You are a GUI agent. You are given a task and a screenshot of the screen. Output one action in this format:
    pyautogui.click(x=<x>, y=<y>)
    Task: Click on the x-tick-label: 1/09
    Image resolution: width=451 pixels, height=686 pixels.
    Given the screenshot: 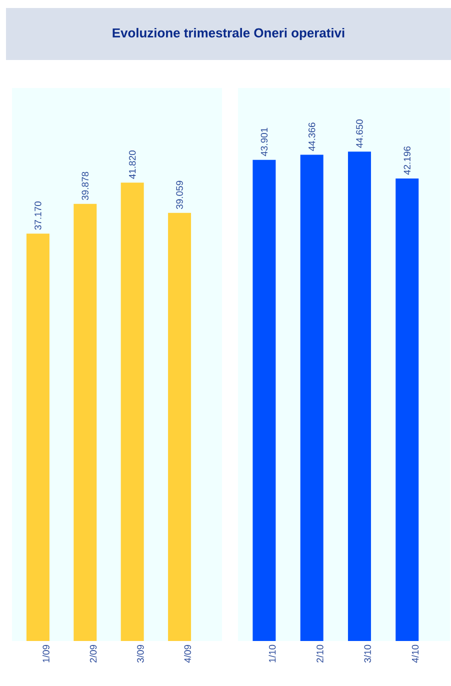 What is the action you would take?
    pyautogui.click(x=46, y=653)
    